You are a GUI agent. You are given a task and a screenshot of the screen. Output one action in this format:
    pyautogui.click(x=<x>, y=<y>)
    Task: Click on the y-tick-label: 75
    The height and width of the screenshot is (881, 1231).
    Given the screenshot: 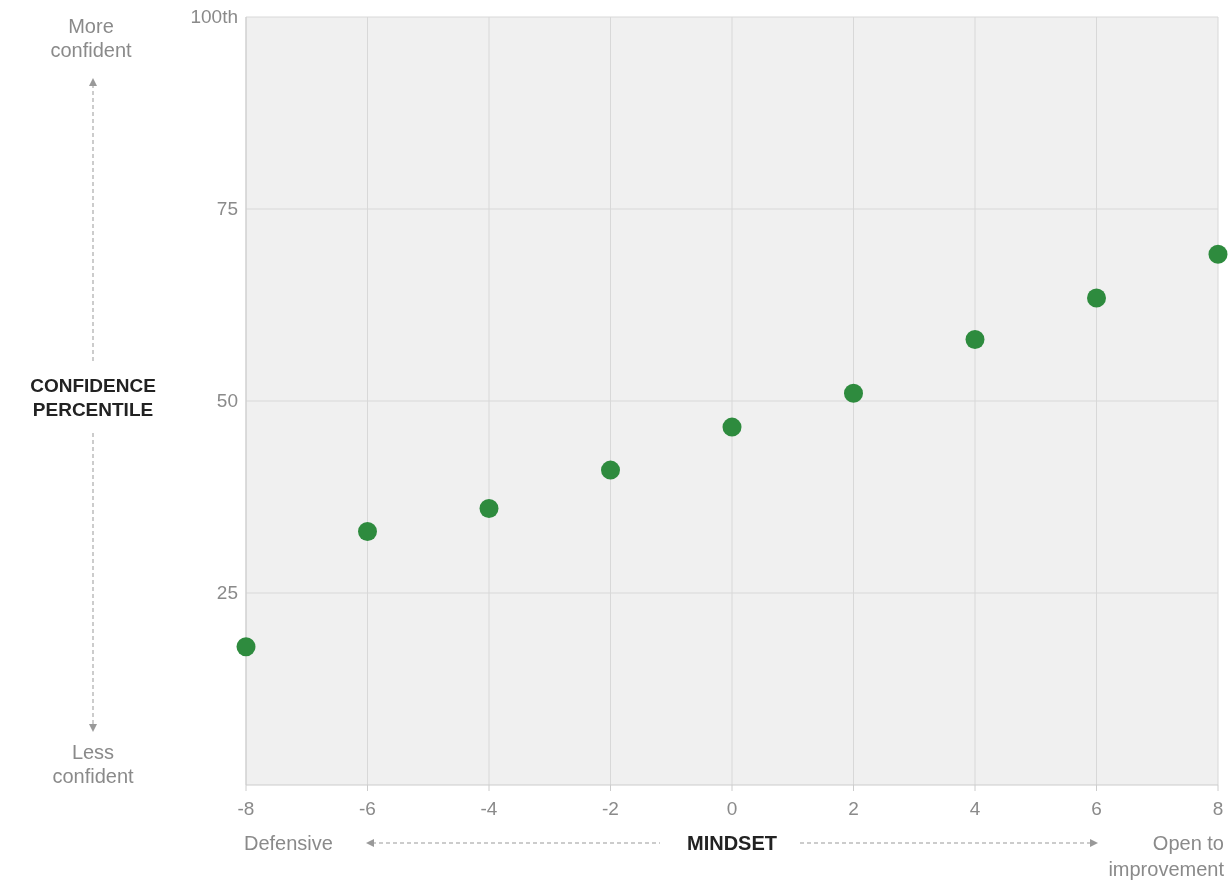 What is the action you would take?
    pyautogui.click(x=227, y=208)
    